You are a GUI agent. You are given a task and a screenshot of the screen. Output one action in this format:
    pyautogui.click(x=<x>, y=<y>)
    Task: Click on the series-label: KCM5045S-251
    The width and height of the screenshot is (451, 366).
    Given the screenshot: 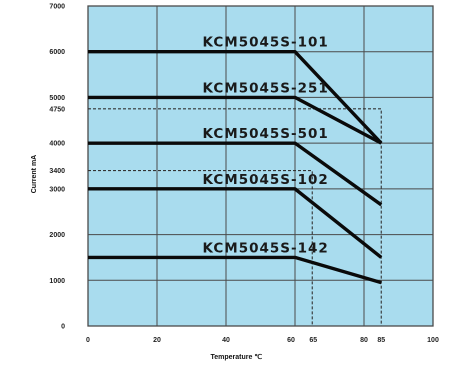 What is the action you would take?
    pyautogui.click(x=266, y=88)
    